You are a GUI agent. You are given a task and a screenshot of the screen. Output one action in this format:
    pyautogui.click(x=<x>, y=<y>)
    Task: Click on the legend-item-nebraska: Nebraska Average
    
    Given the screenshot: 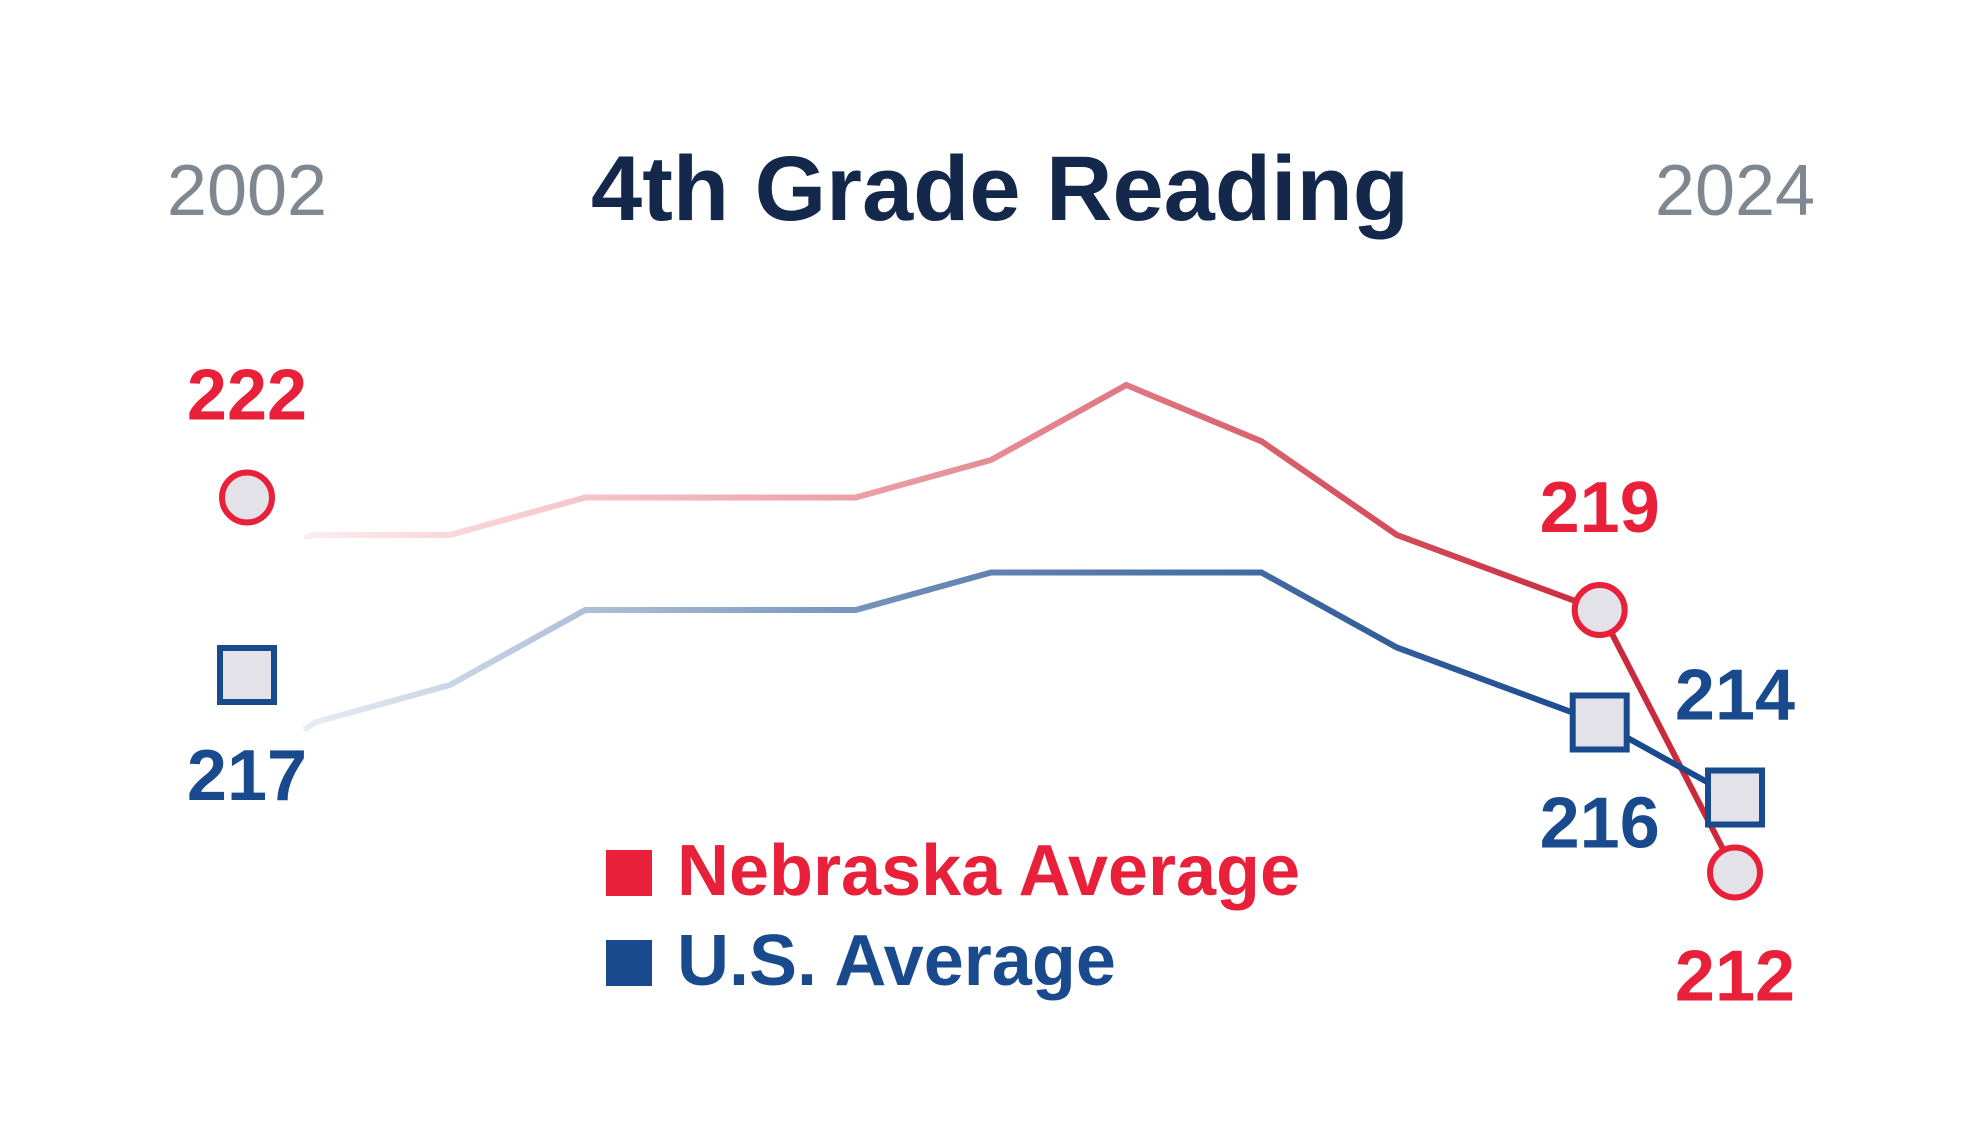 What is the action you would take?
    pyautogui.click(x=953, y=871)
    